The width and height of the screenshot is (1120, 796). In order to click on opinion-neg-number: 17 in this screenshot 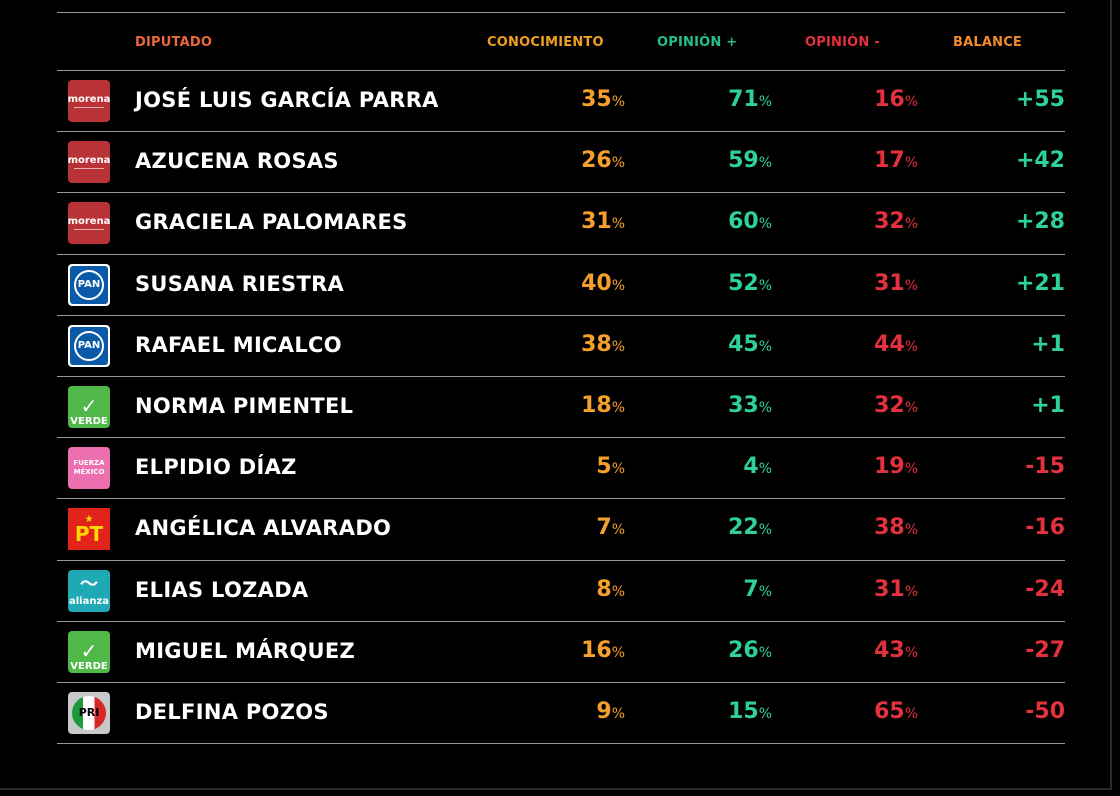, I will do `click(889, 161)`.